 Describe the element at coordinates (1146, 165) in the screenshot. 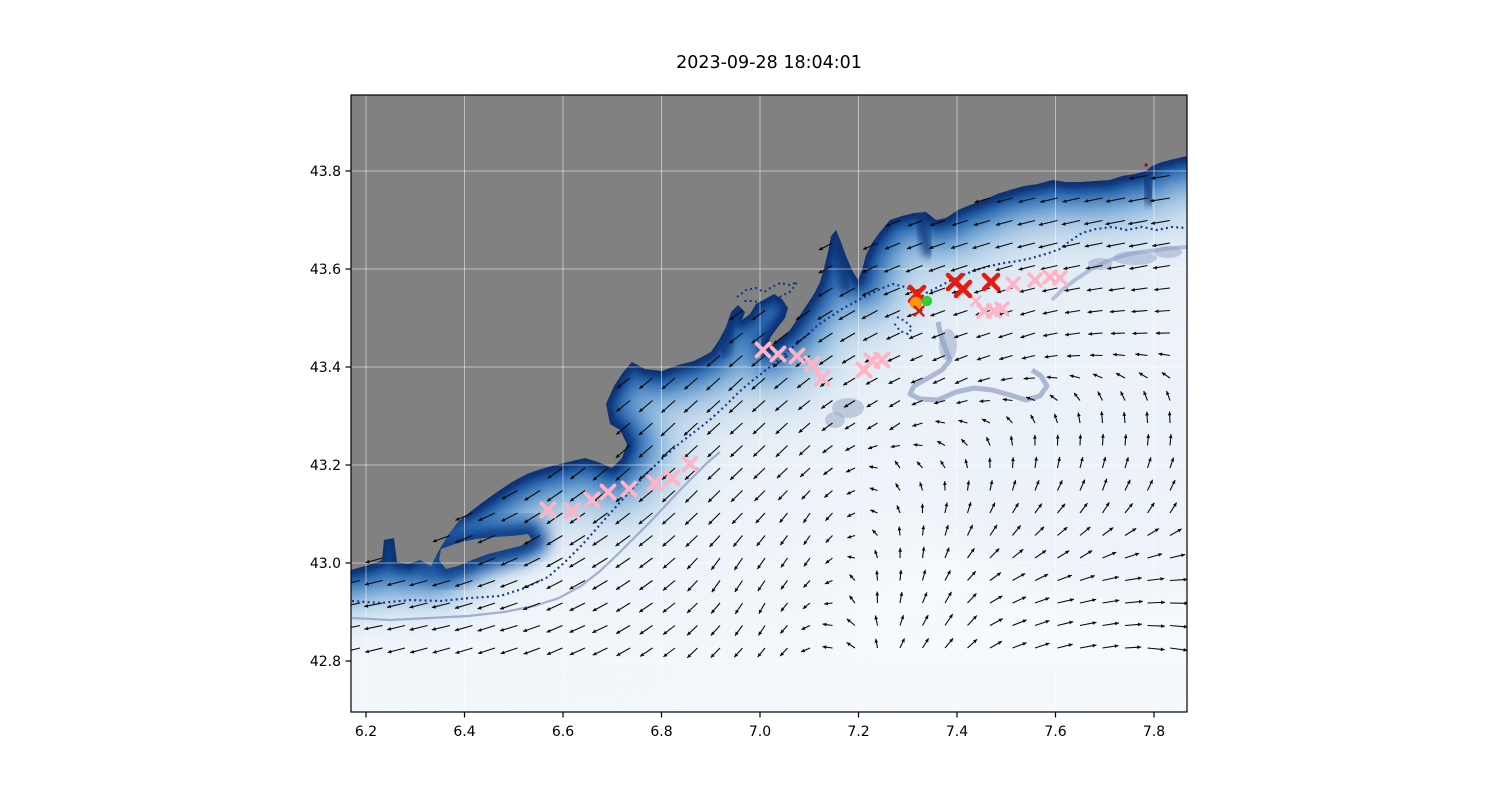

I see `dark-red-dot` at that location.